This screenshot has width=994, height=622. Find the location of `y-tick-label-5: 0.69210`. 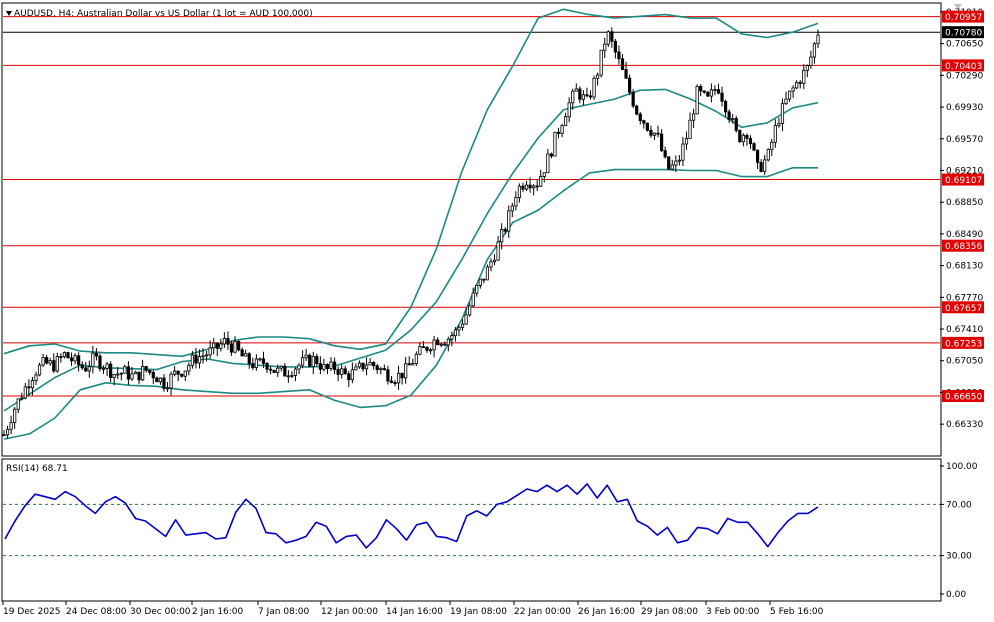

y-tick-label-5: 0.69210 is located at coordinates (964, 171).